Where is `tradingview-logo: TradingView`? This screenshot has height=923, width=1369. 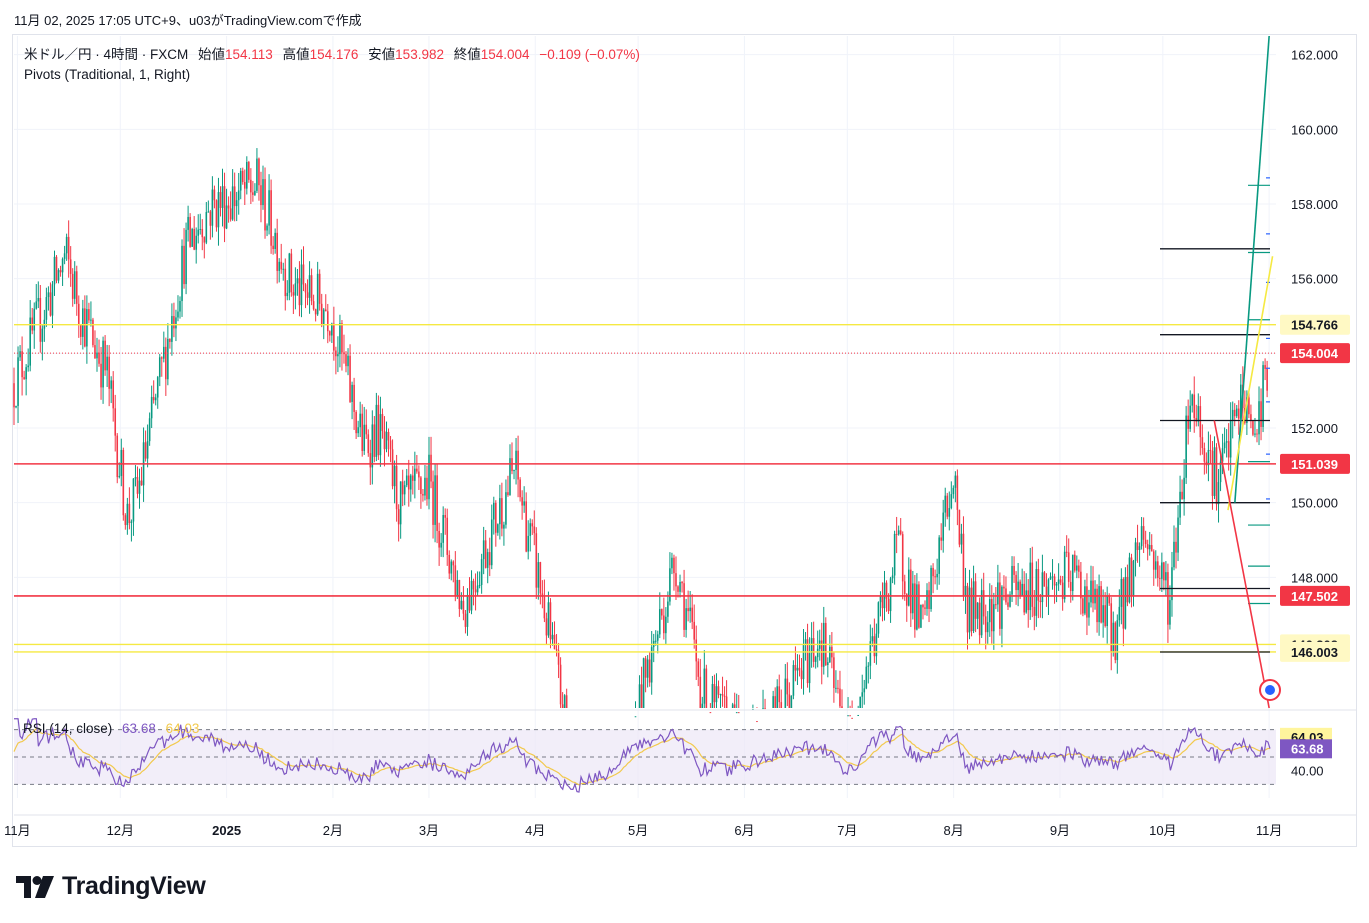 tradingview-logo: TradingView is located at coordinates (111, 886).